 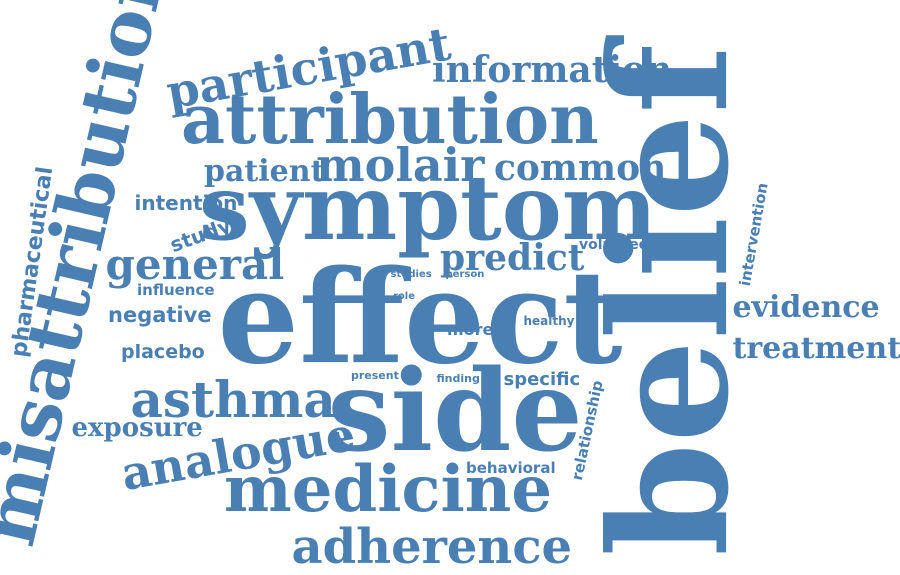 I want to click on word-volunteer: volunteer, so click(x=617, y=245).